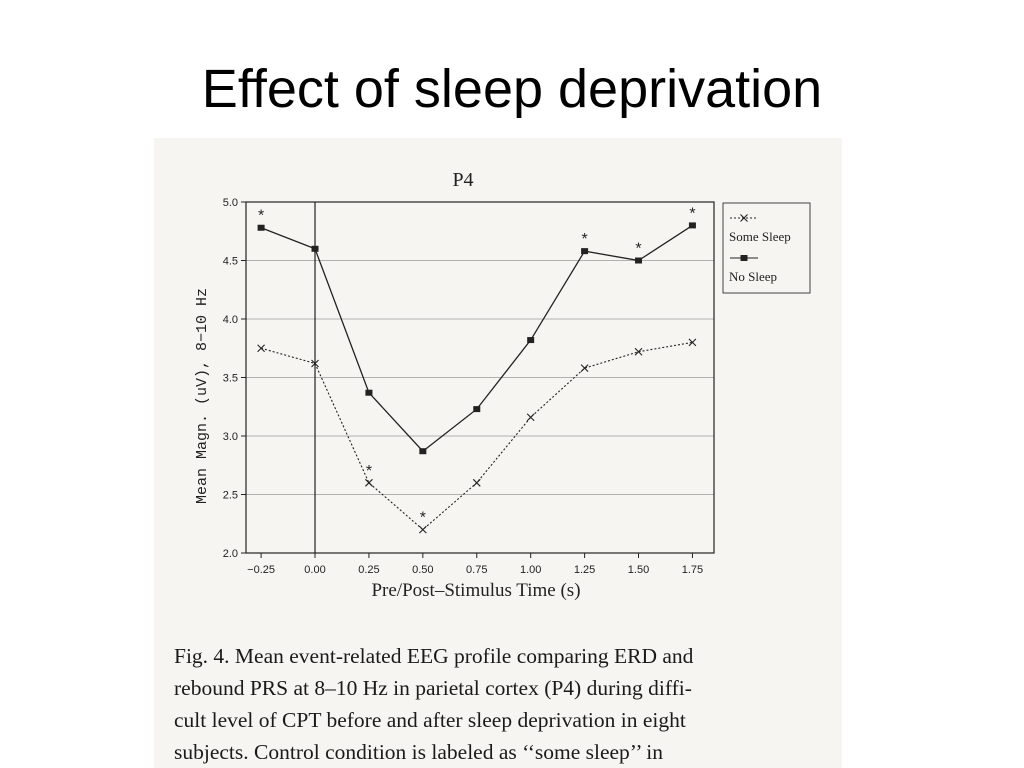 This screenshot has width=1024, height=768. I want to click on x-tick-label: 0.50, so click(422, 570).